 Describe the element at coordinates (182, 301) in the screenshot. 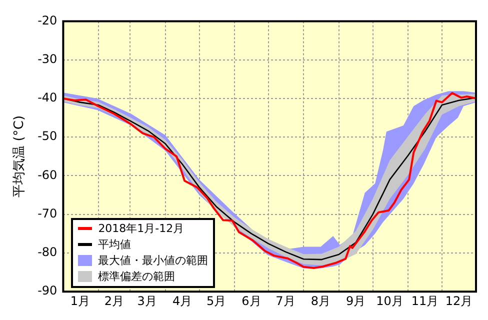

I see `x-tick-label: 4月` at that location.